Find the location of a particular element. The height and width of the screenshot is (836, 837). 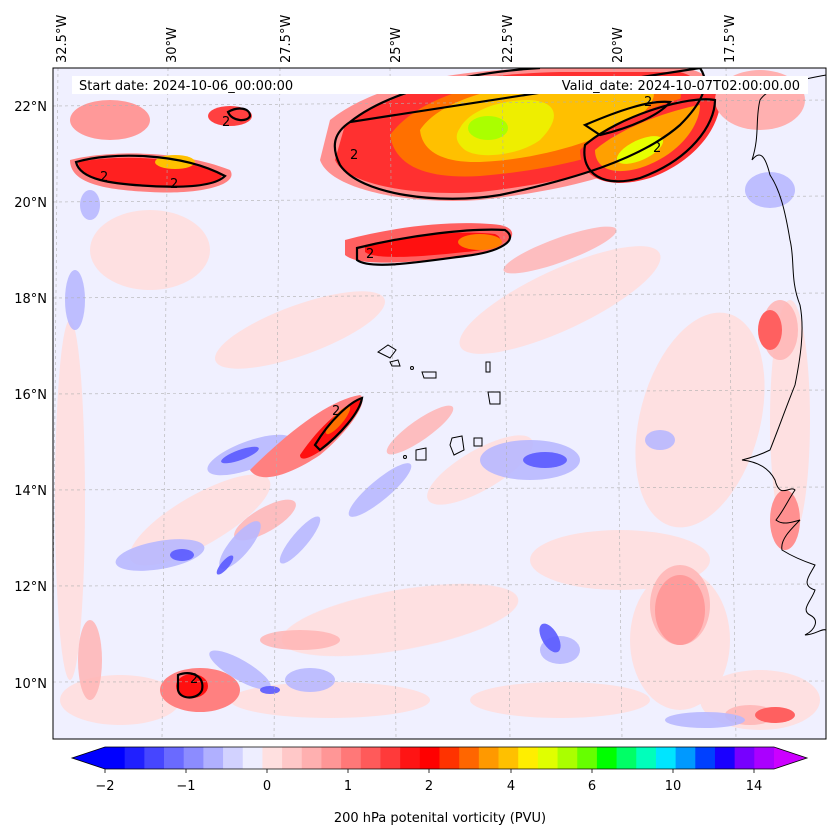

header-strip is located at coordinates (440, 85).